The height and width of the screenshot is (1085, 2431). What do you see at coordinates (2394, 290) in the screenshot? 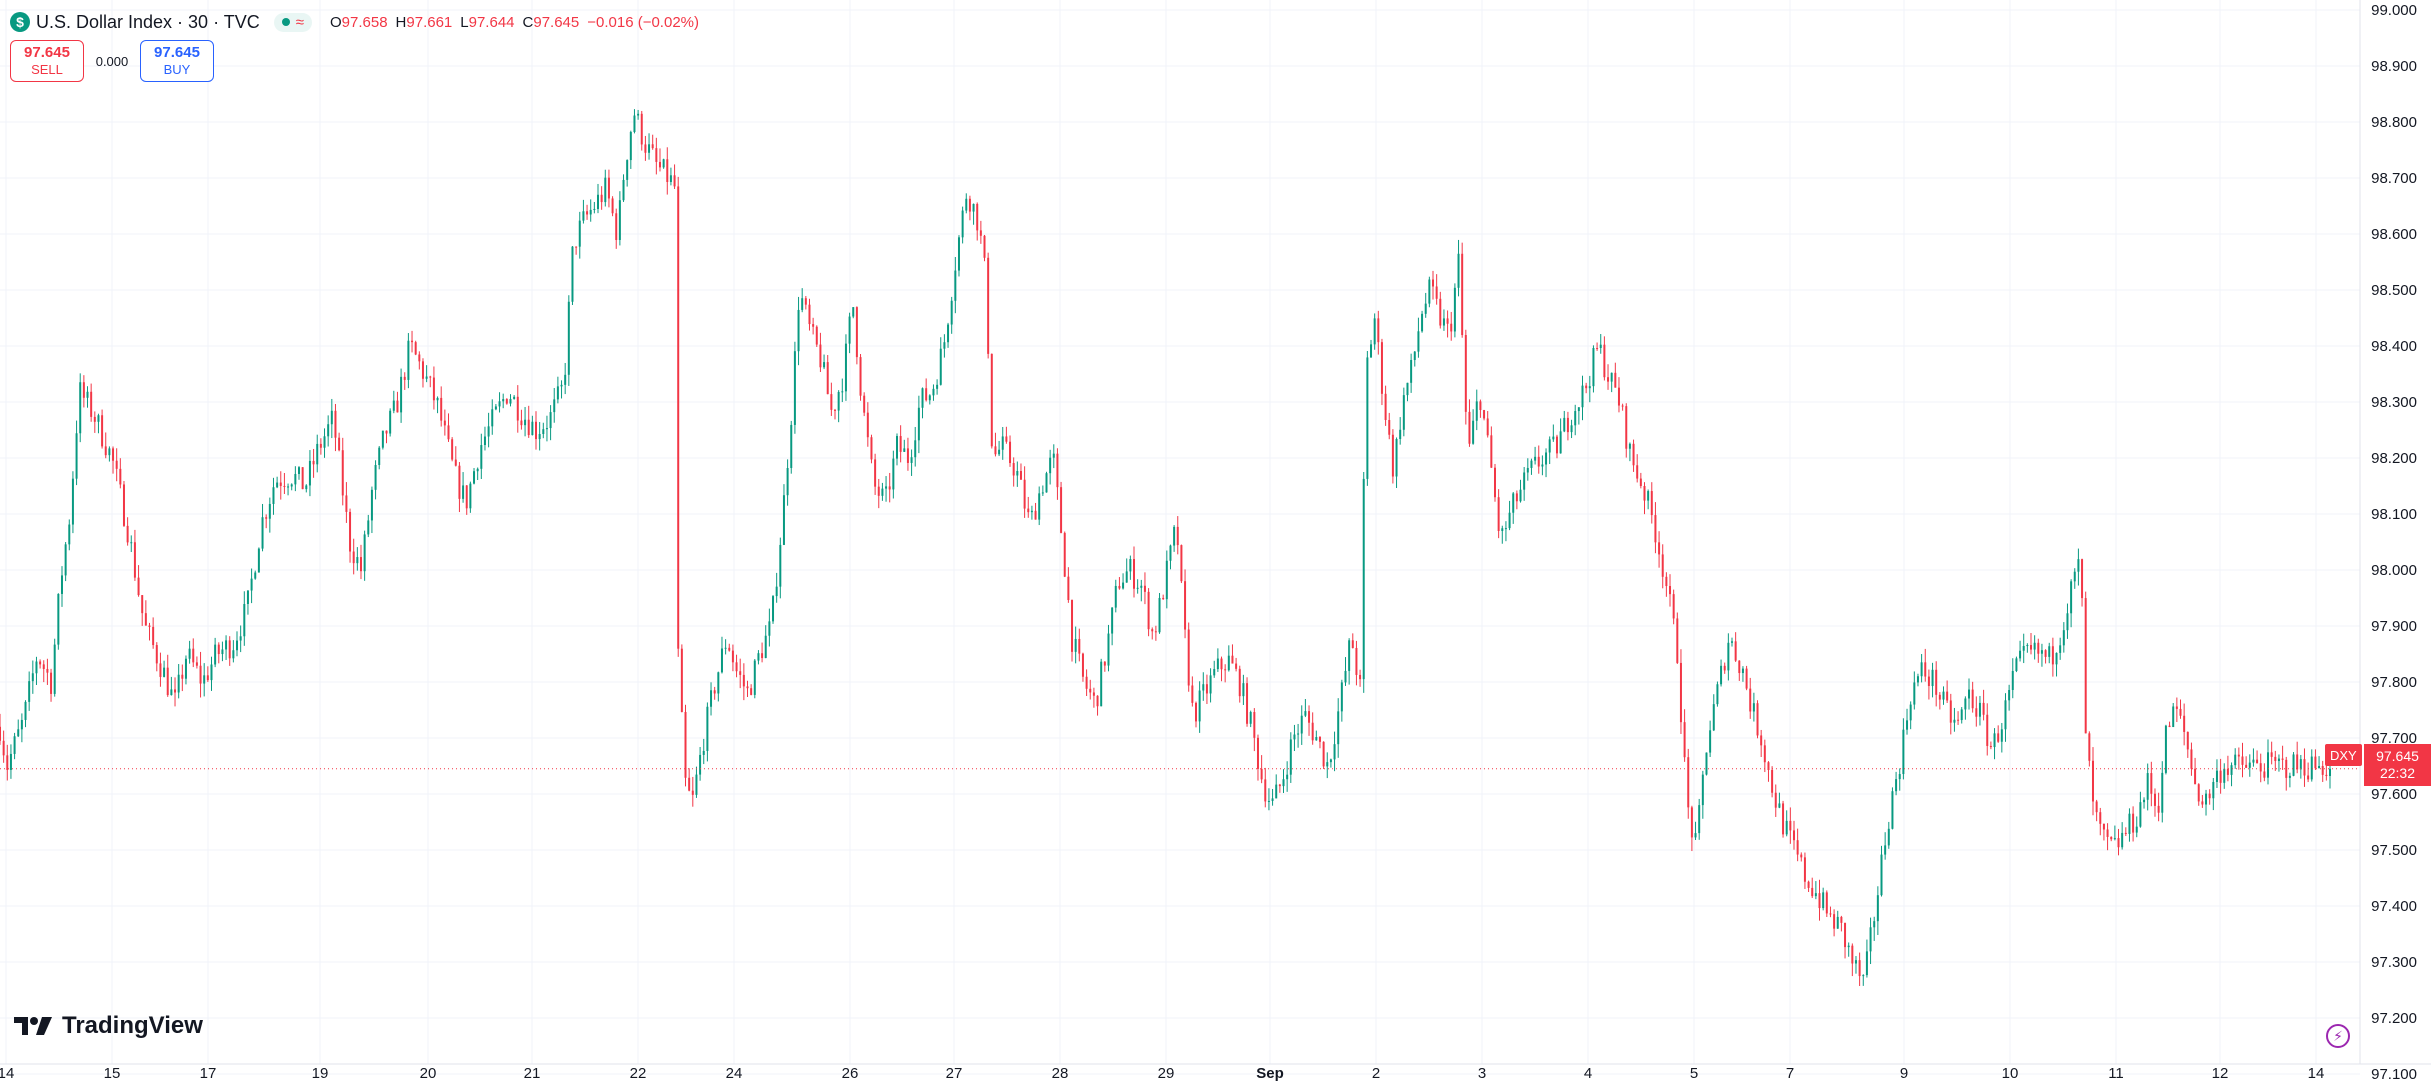
I see `price-tick-label: 98.500` at bounding box center [2394, 290].